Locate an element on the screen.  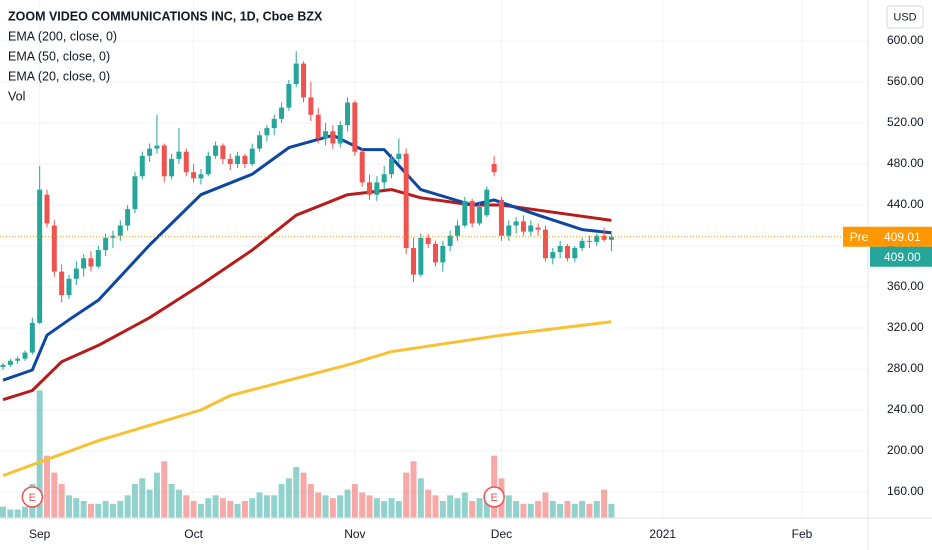
earnings-badge is located at coordinates (494, 497).